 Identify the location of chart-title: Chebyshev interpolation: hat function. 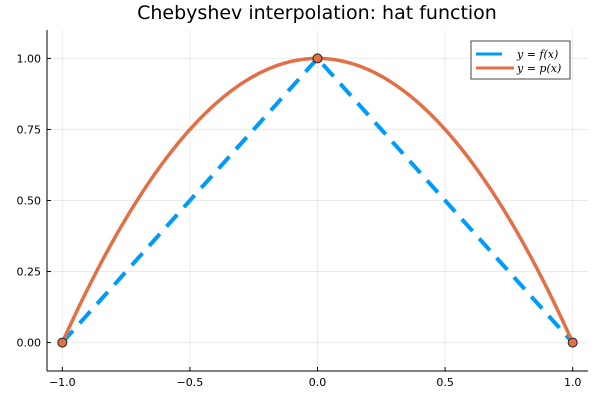
(317, 13).